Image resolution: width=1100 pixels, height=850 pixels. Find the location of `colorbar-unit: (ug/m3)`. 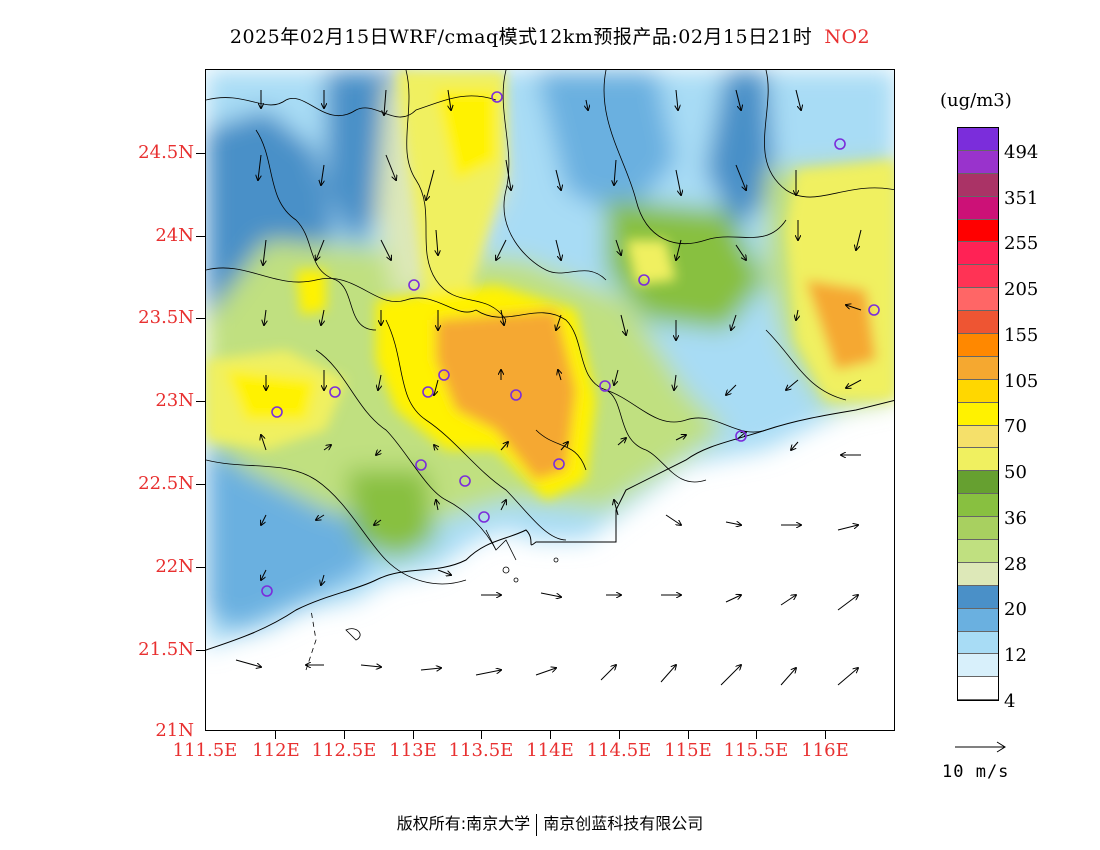

colorbar-unit: (ug/m3) is located at coordinates (976, 100).